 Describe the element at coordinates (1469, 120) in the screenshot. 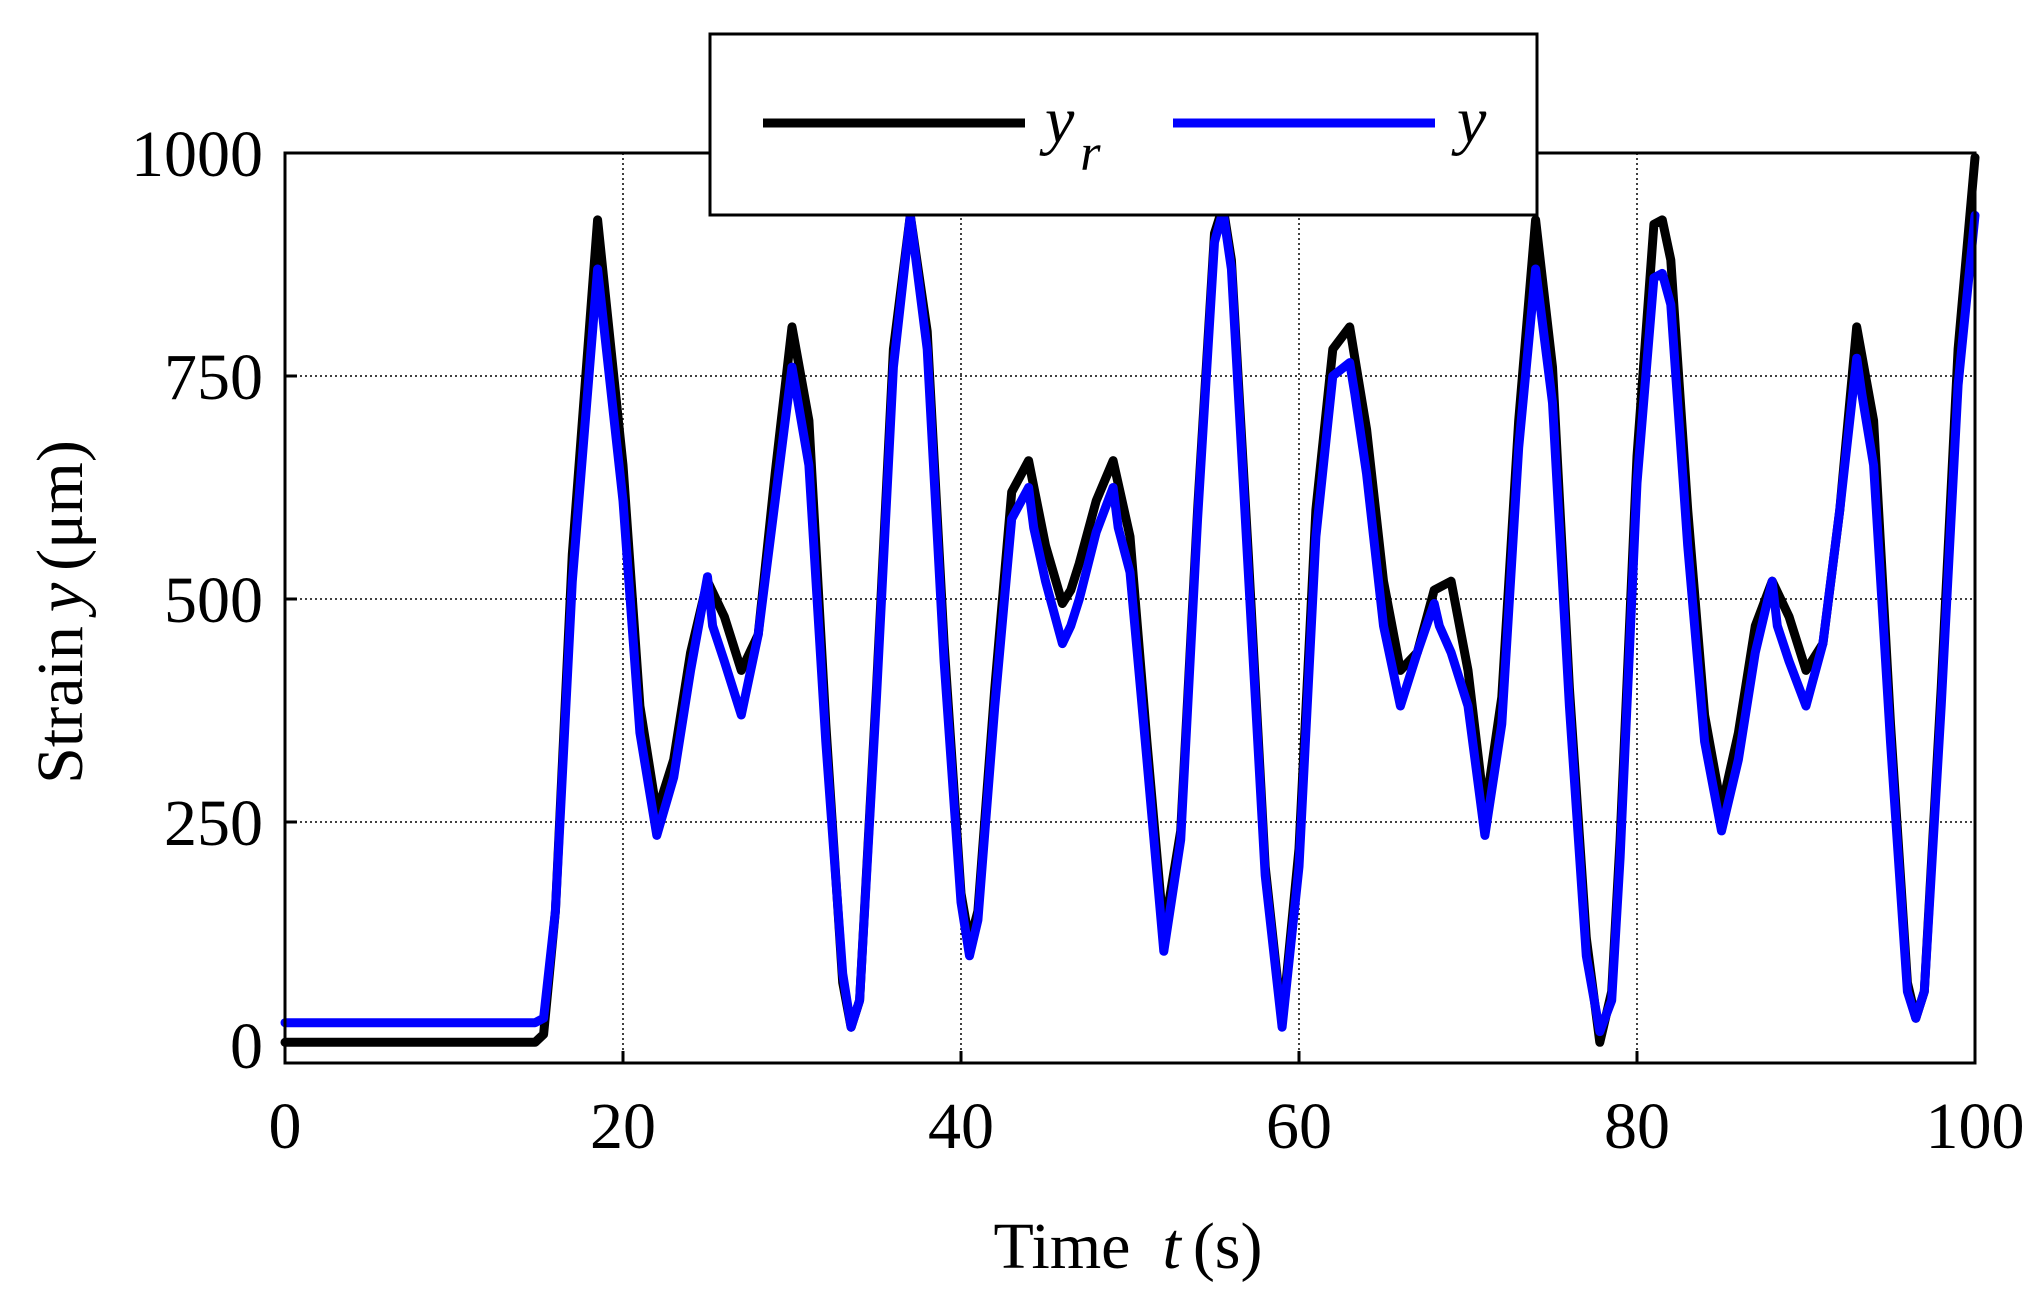

I see `legend-label-measured: y` at that location.